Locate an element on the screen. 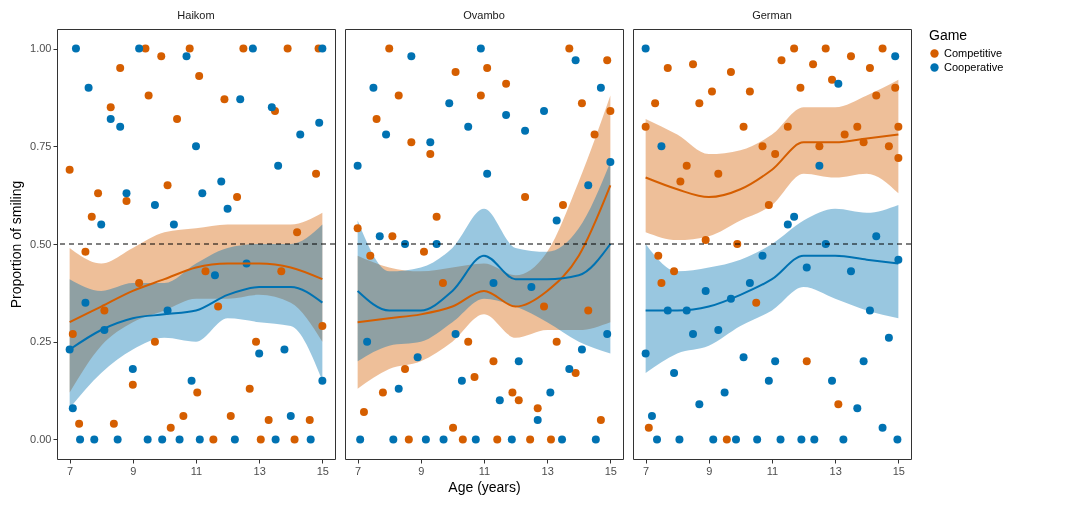 The image size is (1067, 528). y-tick-label: 0.25 is located at coordinates (41, 341).